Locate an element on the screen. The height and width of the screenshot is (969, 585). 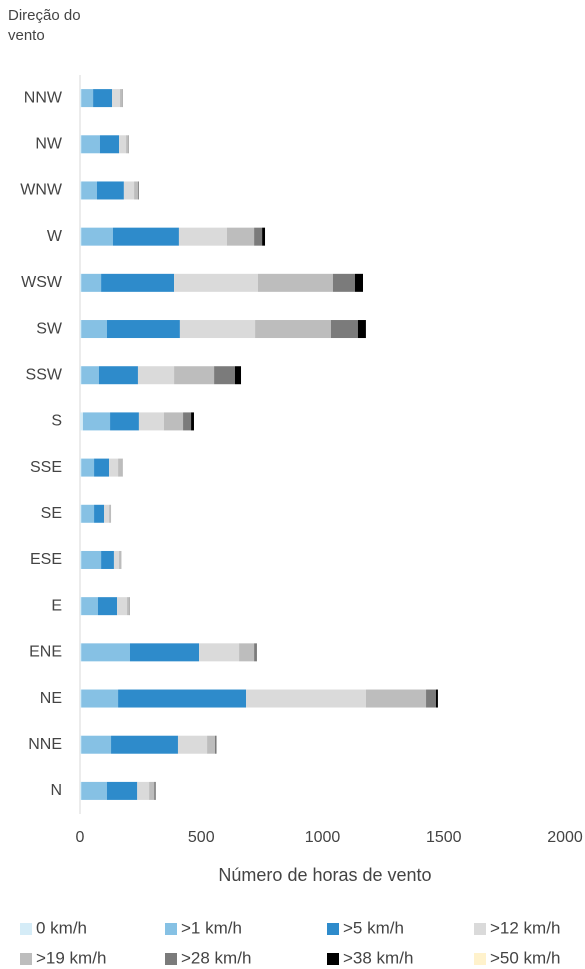
legend-label: >5 km/h is located at coordinates (373, 927).